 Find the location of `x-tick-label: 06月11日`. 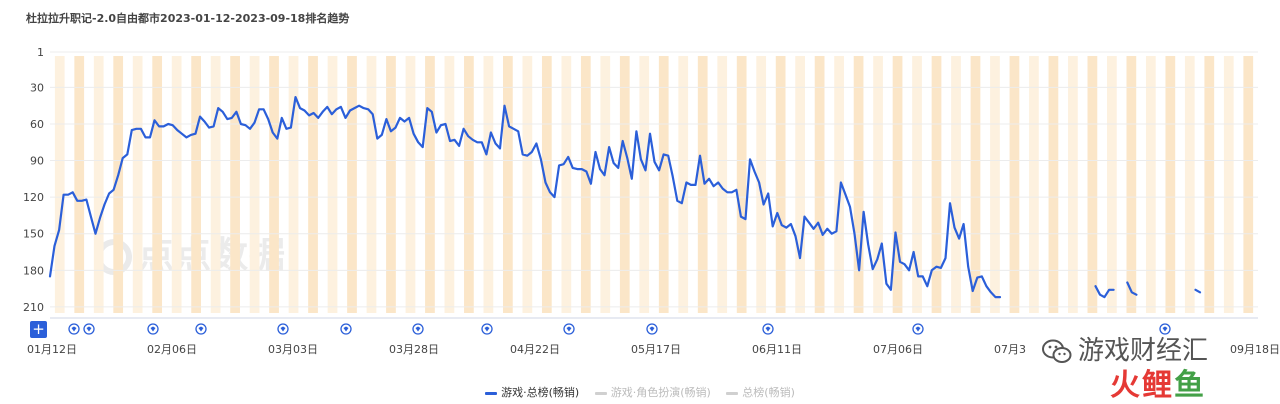

x-tick-label: 06月11日 is located at coordinates (777, 349).